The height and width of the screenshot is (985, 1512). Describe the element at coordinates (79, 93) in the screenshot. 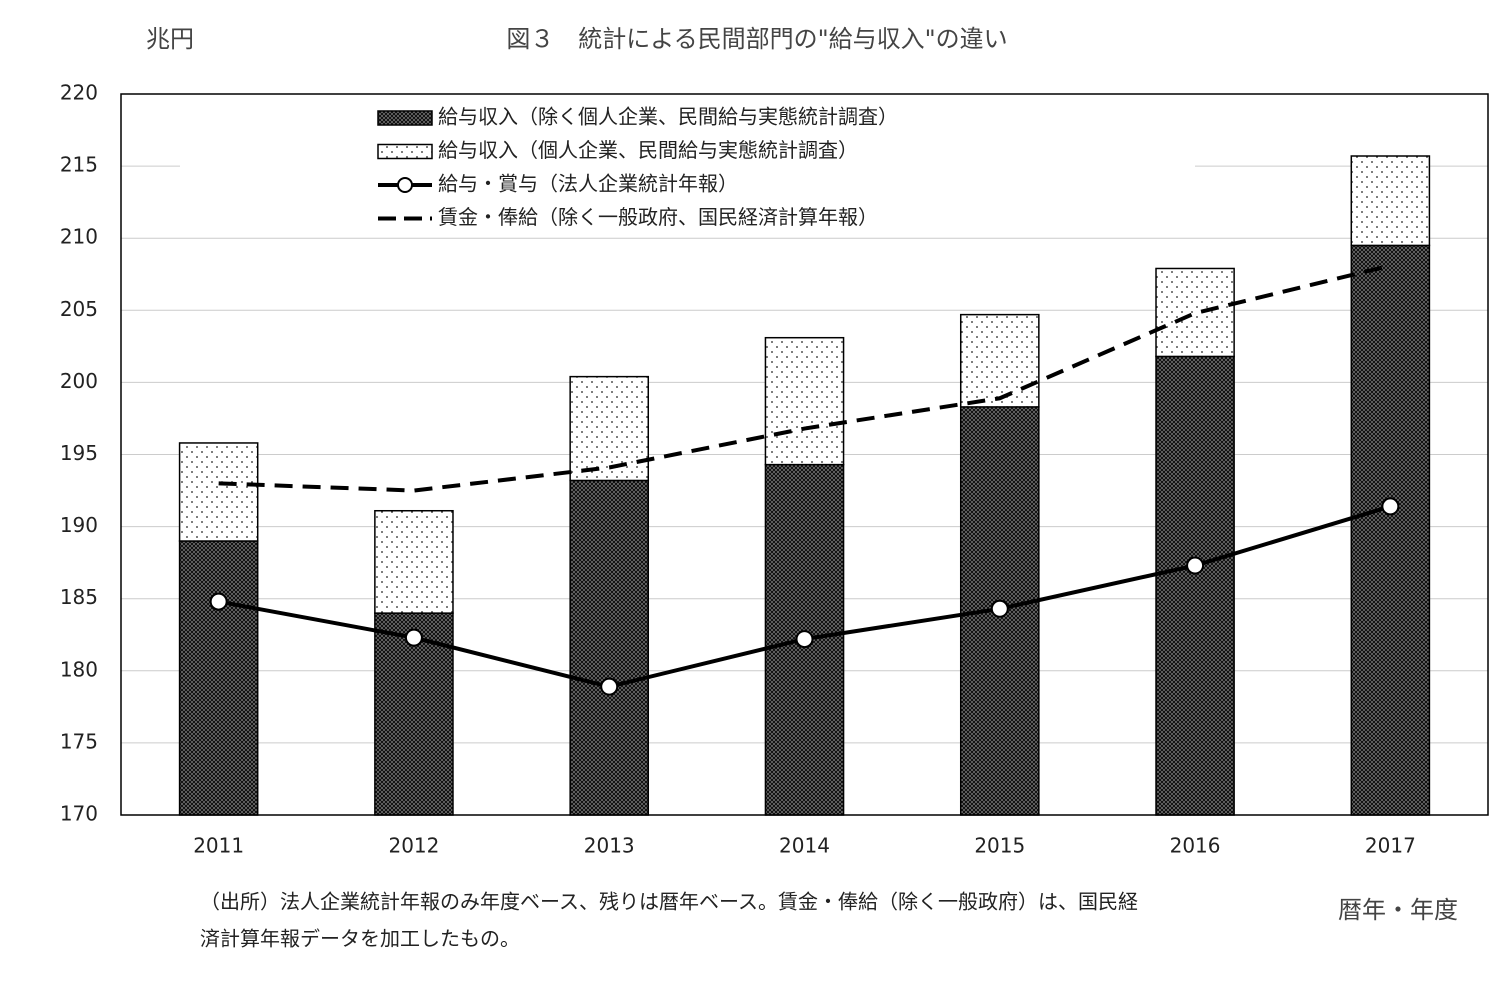

I see `y-tick-label: 220` at that location.